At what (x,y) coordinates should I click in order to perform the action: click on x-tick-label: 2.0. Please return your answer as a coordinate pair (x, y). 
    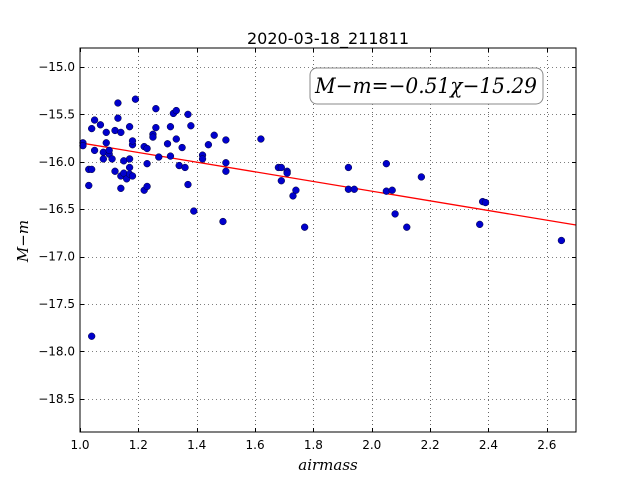
    Looking at the image, I should click on (371, 445).